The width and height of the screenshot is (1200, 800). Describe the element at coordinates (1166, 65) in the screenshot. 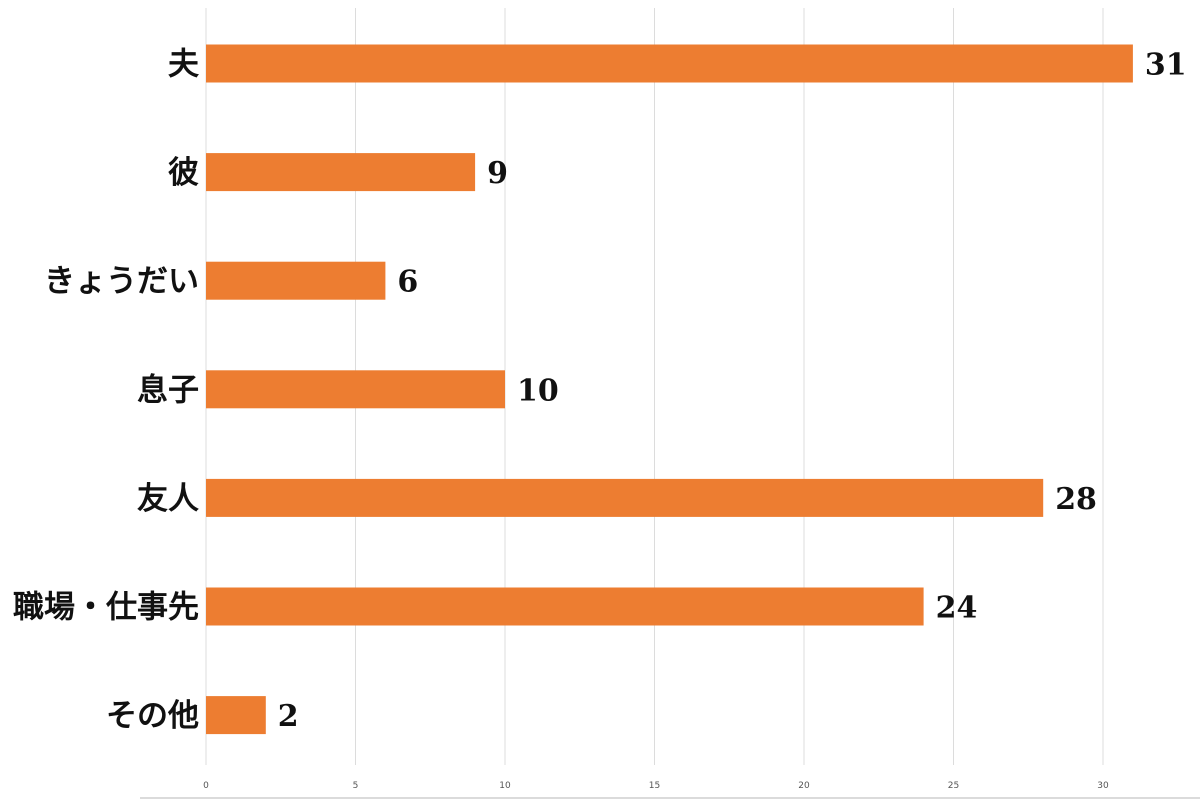

I see `data-label: 31` at that location.